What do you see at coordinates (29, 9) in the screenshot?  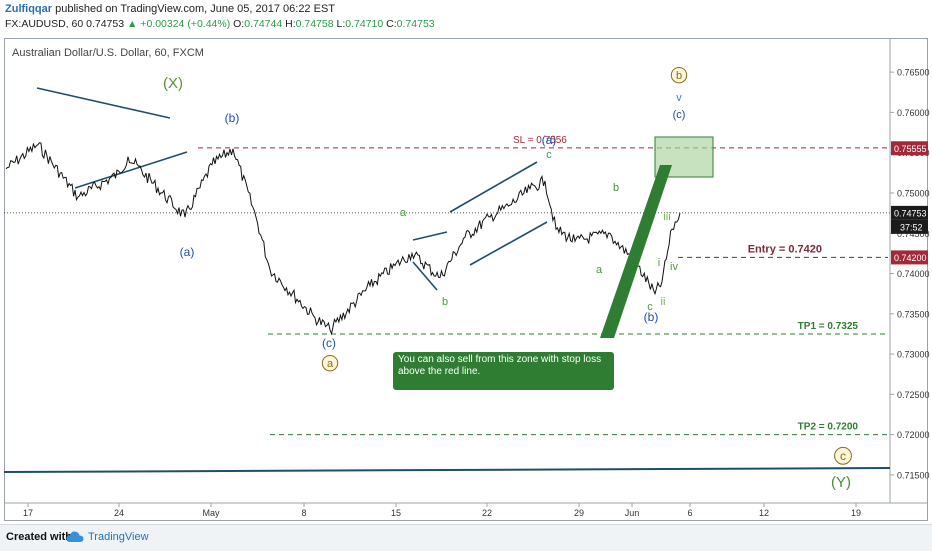 I see `author-name: Zulfiqqar` at bounding box center [29, 9].